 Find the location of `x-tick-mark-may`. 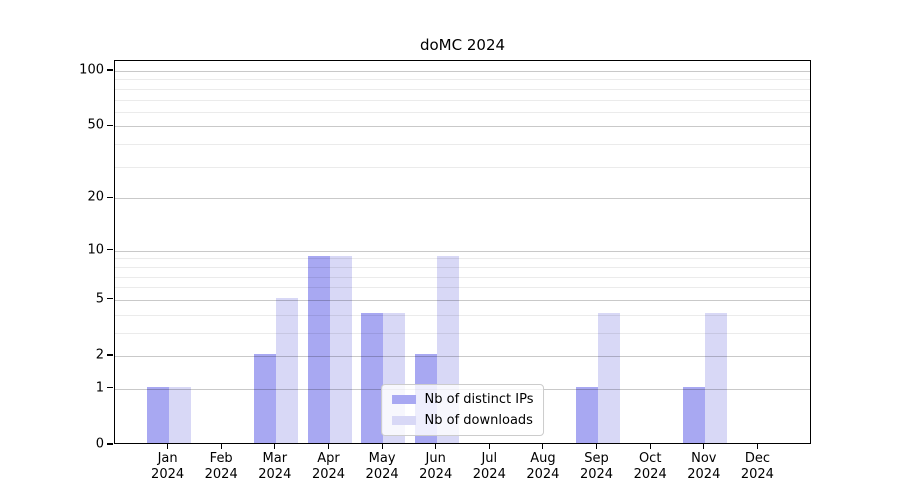

x-tick-mark-may is located at coordinates (382, 446).